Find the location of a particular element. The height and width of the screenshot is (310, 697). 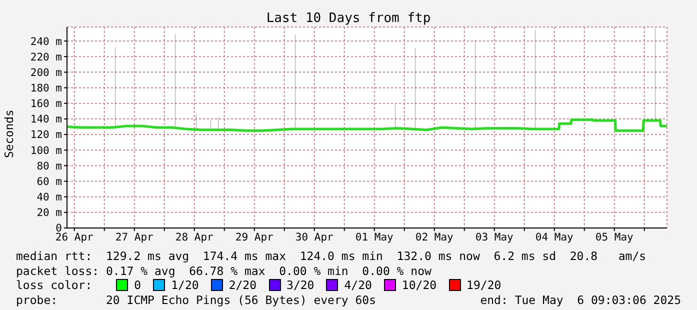

y-axis-title: Seconds is located at coordinates (9, 134).